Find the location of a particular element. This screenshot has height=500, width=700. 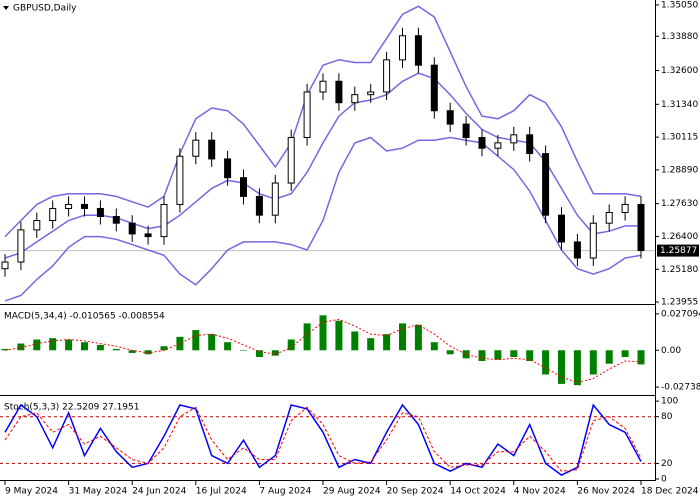

stoch-title: Stoch(5,3,3) 22.5209 27.1951 is located at coordinates (71, 408).